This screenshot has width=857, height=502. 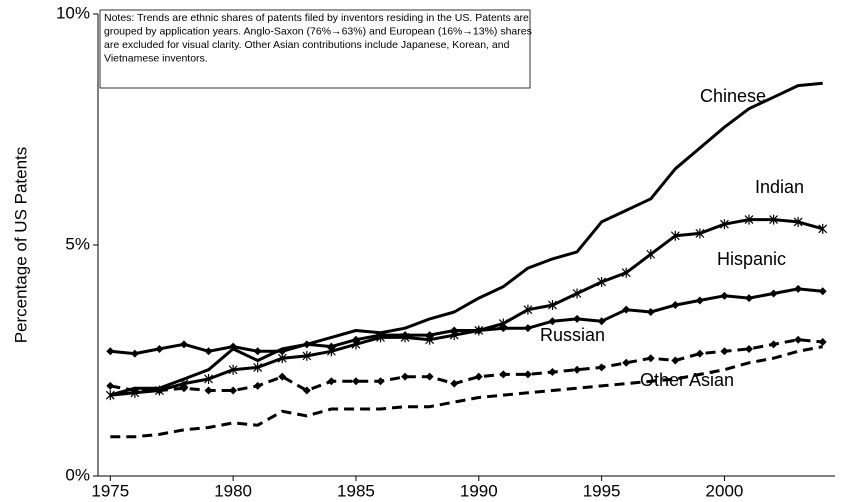 I want to click on notes-box, so click(x=315, y=49).